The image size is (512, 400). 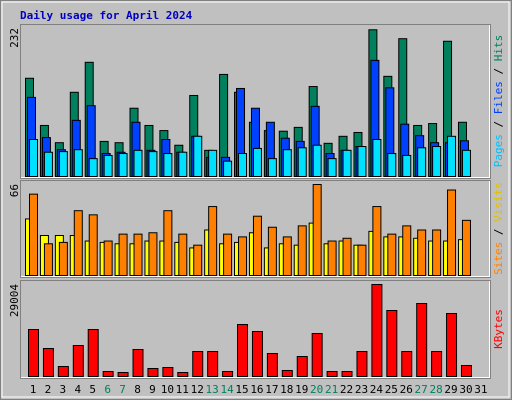 What do you see at coordinates (197, 389) in the screenshot?
I see `x-tick-label: 12` at bounding box center [197, 389].